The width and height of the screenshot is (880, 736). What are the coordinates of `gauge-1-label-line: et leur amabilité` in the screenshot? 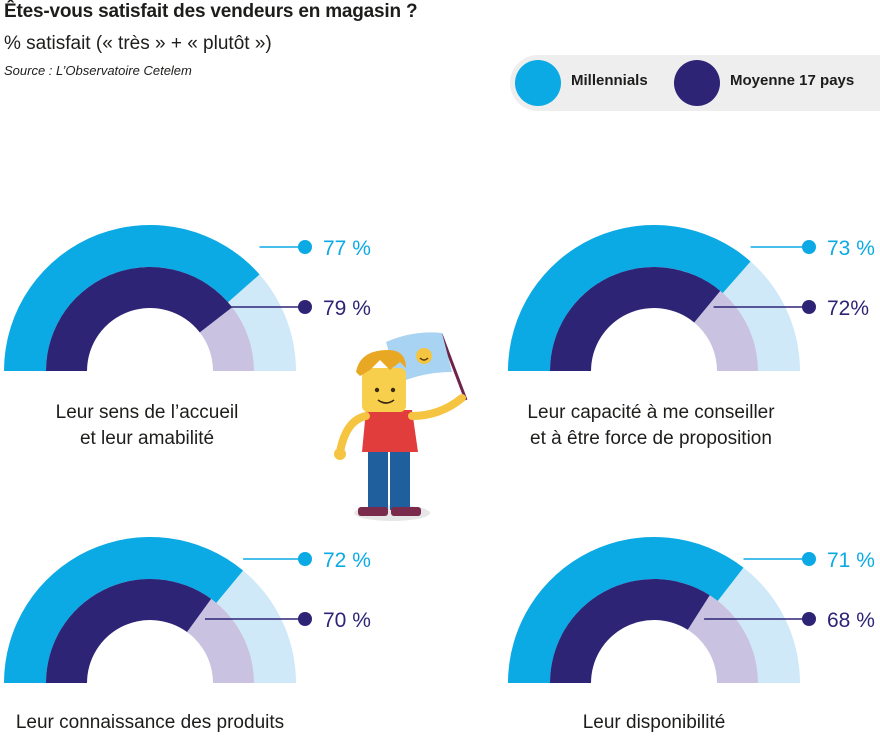 It's located at (147, 438).